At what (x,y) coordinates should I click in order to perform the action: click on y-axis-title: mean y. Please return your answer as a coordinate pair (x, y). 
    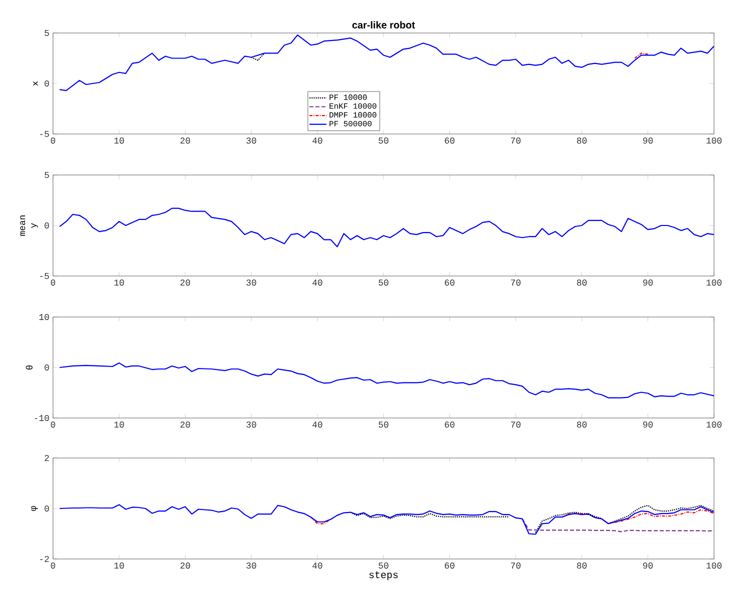
    Looking at the image, I should click on (29, 226).